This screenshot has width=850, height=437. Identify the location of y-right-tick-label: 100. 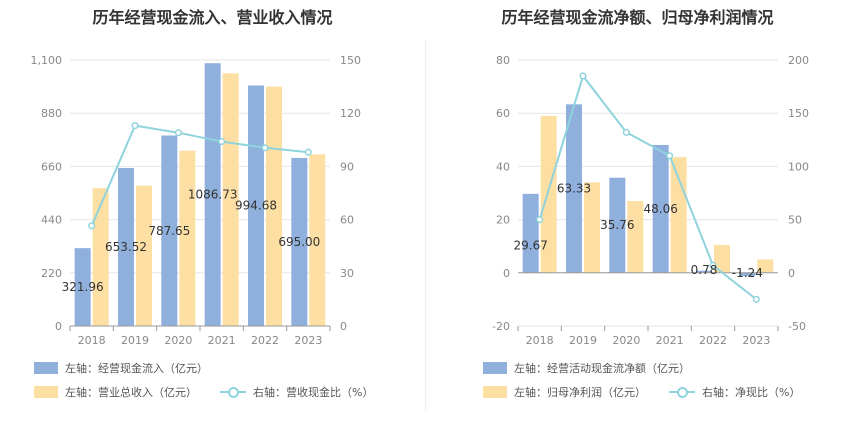
(798, 166).